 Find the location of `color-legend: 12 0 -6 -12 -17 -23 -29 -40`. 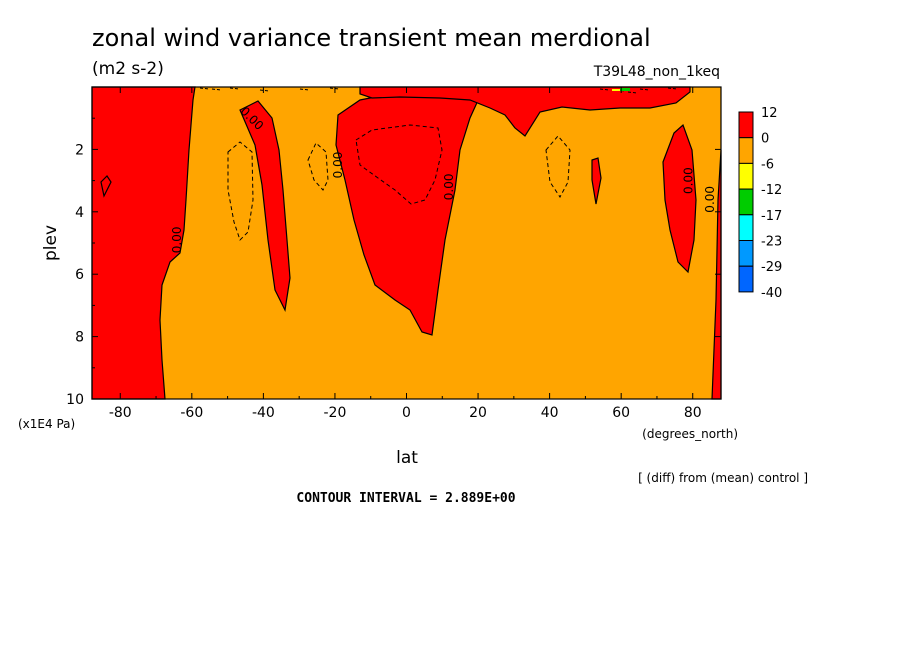

color-legend: 12 0 -6 -12 -17 -23 -29 -40 is located at coordinates (760, 203).